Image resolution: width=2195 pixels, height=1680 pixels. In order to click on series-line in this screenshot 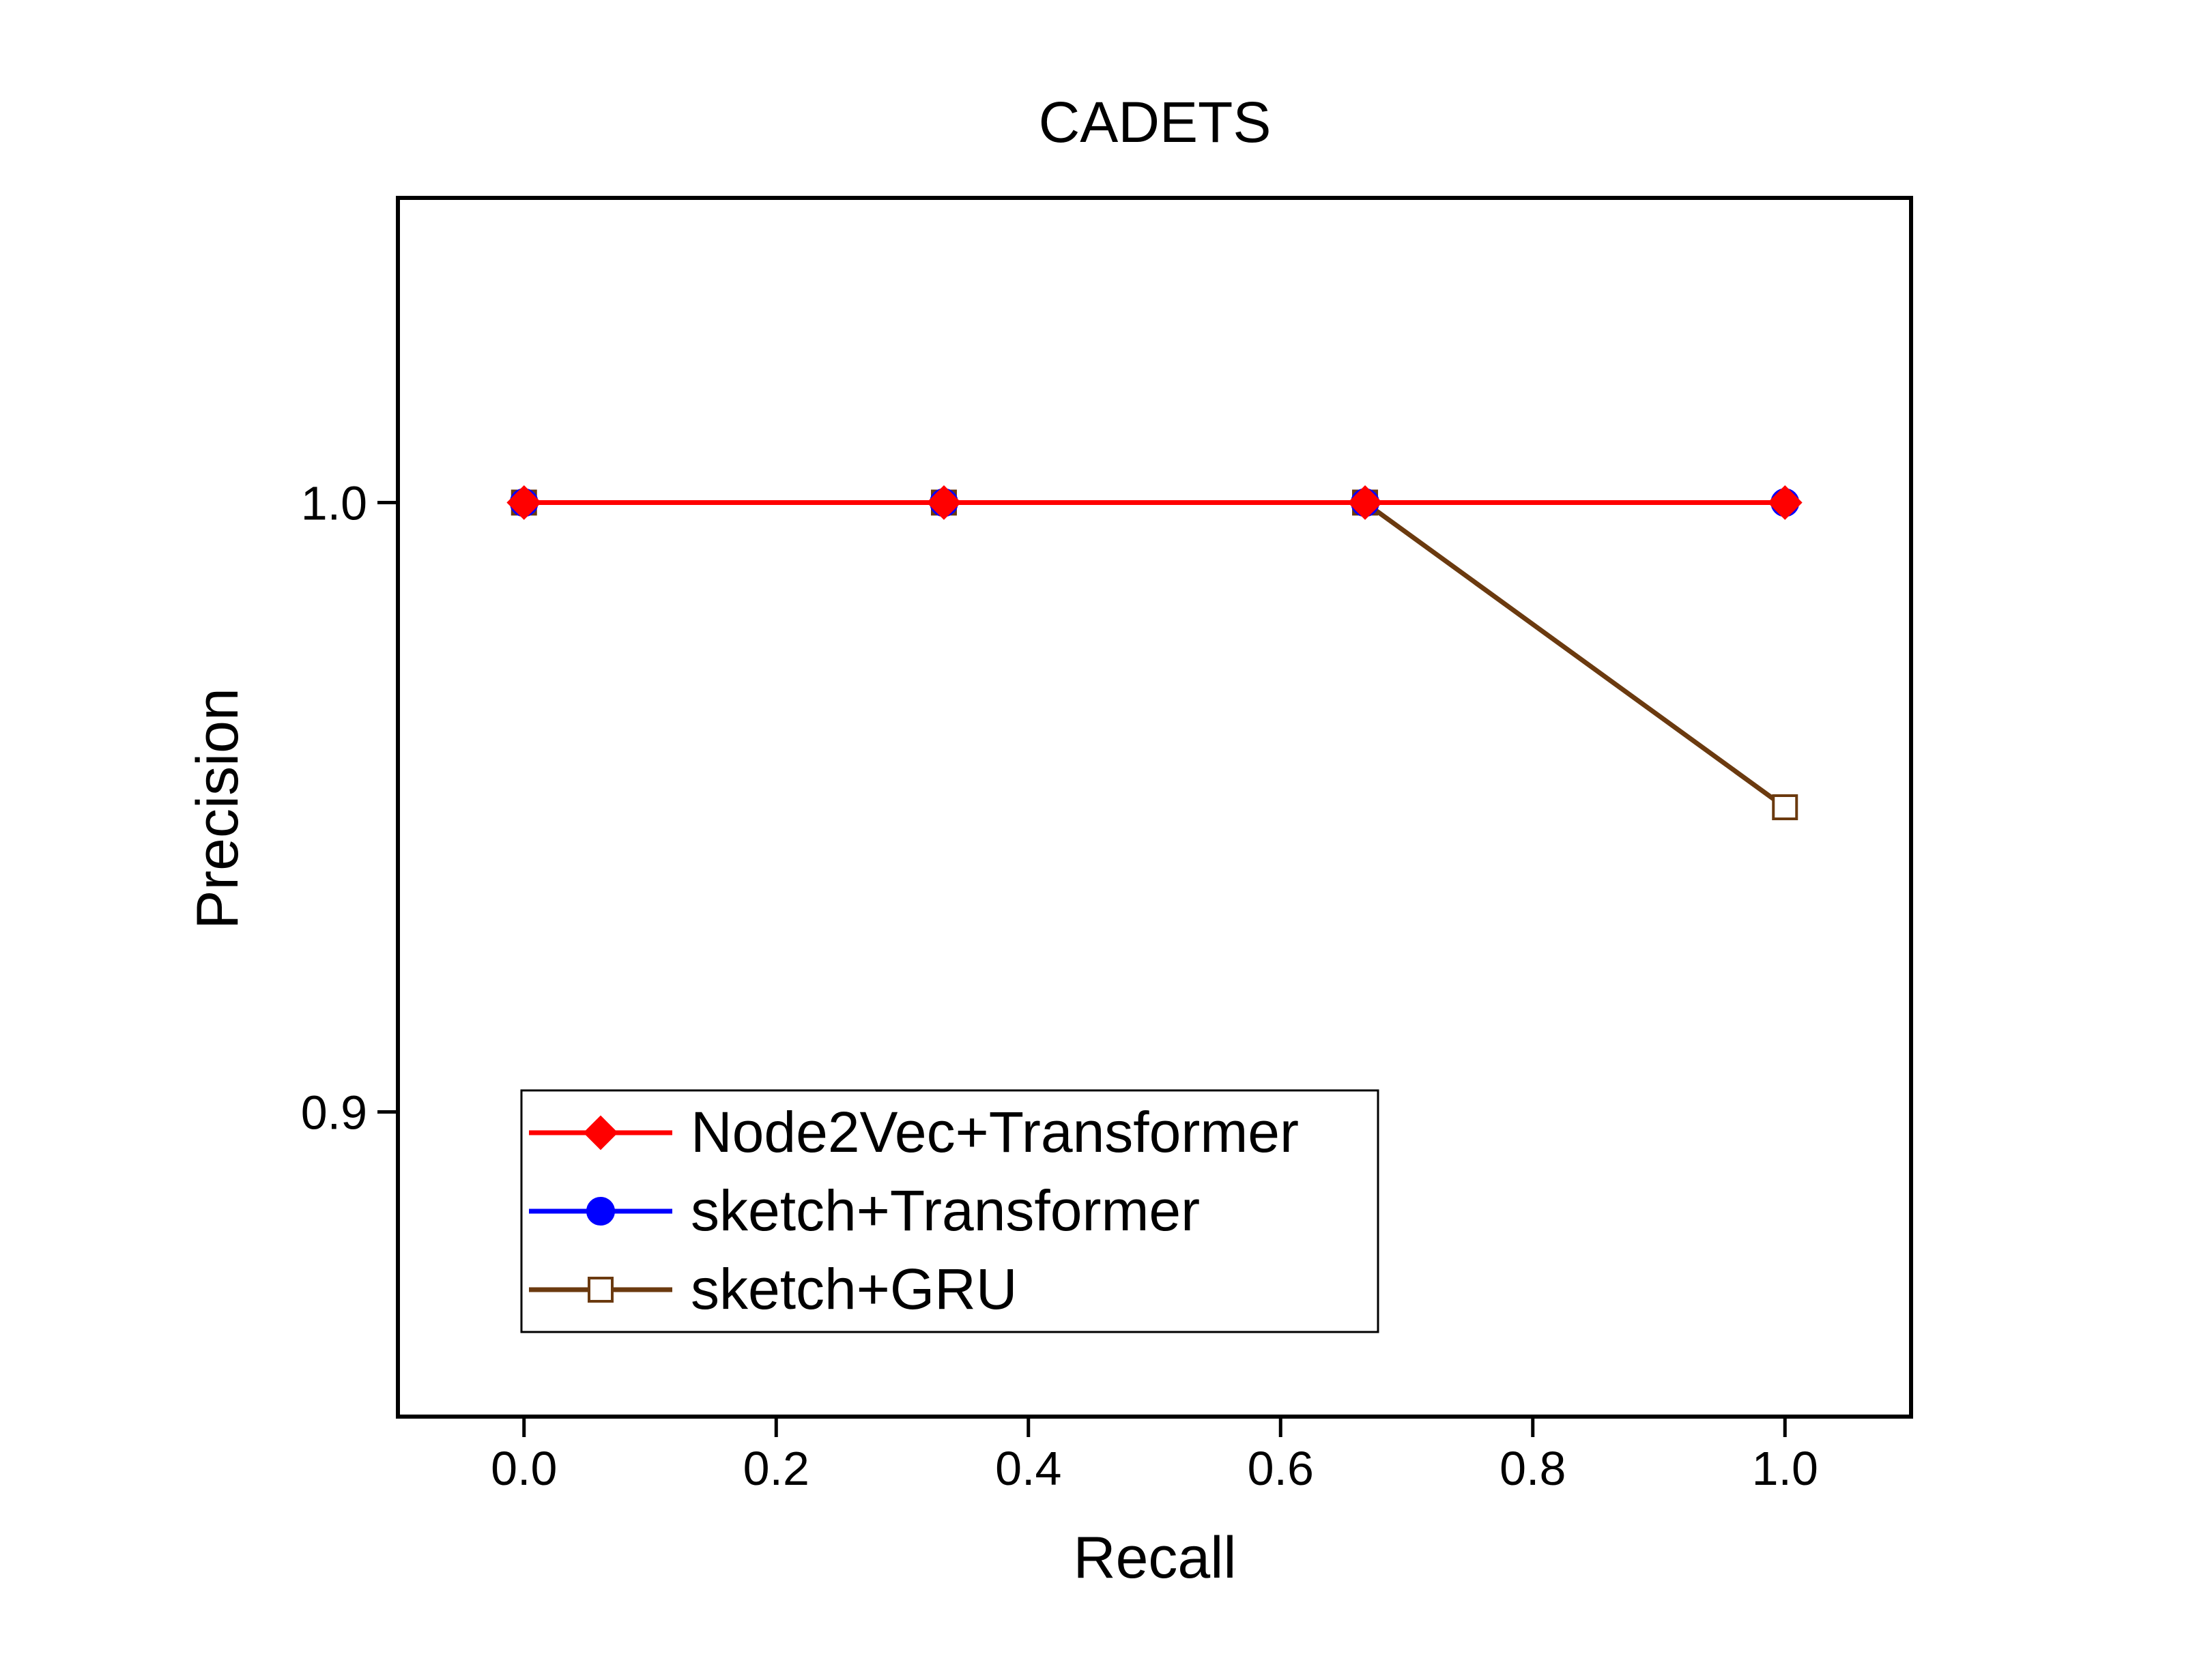, I will do `click(1155, 654)`.